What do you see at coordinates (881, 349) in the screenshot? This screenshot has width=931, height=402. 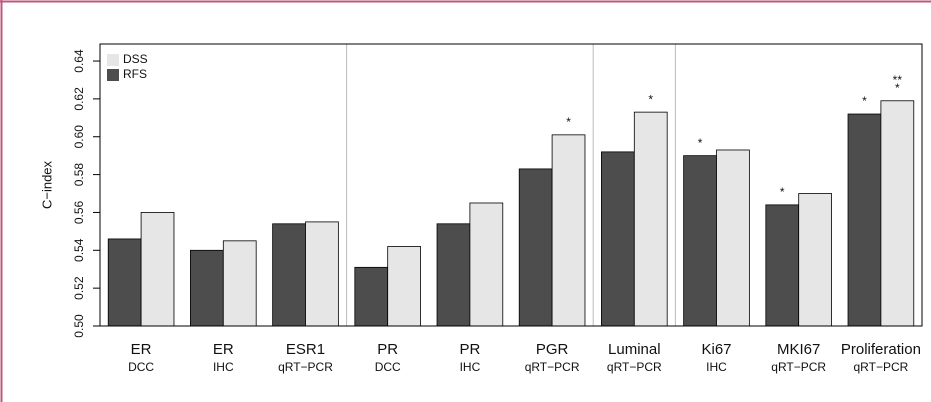 I see `x-tick-label: Proliferation` at bounding box center [881, 349].